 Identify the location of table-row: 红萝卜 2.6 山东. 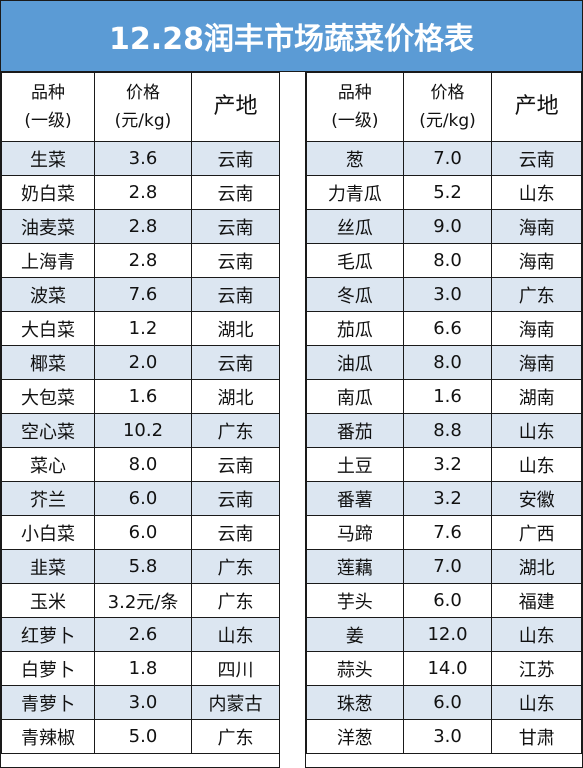
(140, 634).